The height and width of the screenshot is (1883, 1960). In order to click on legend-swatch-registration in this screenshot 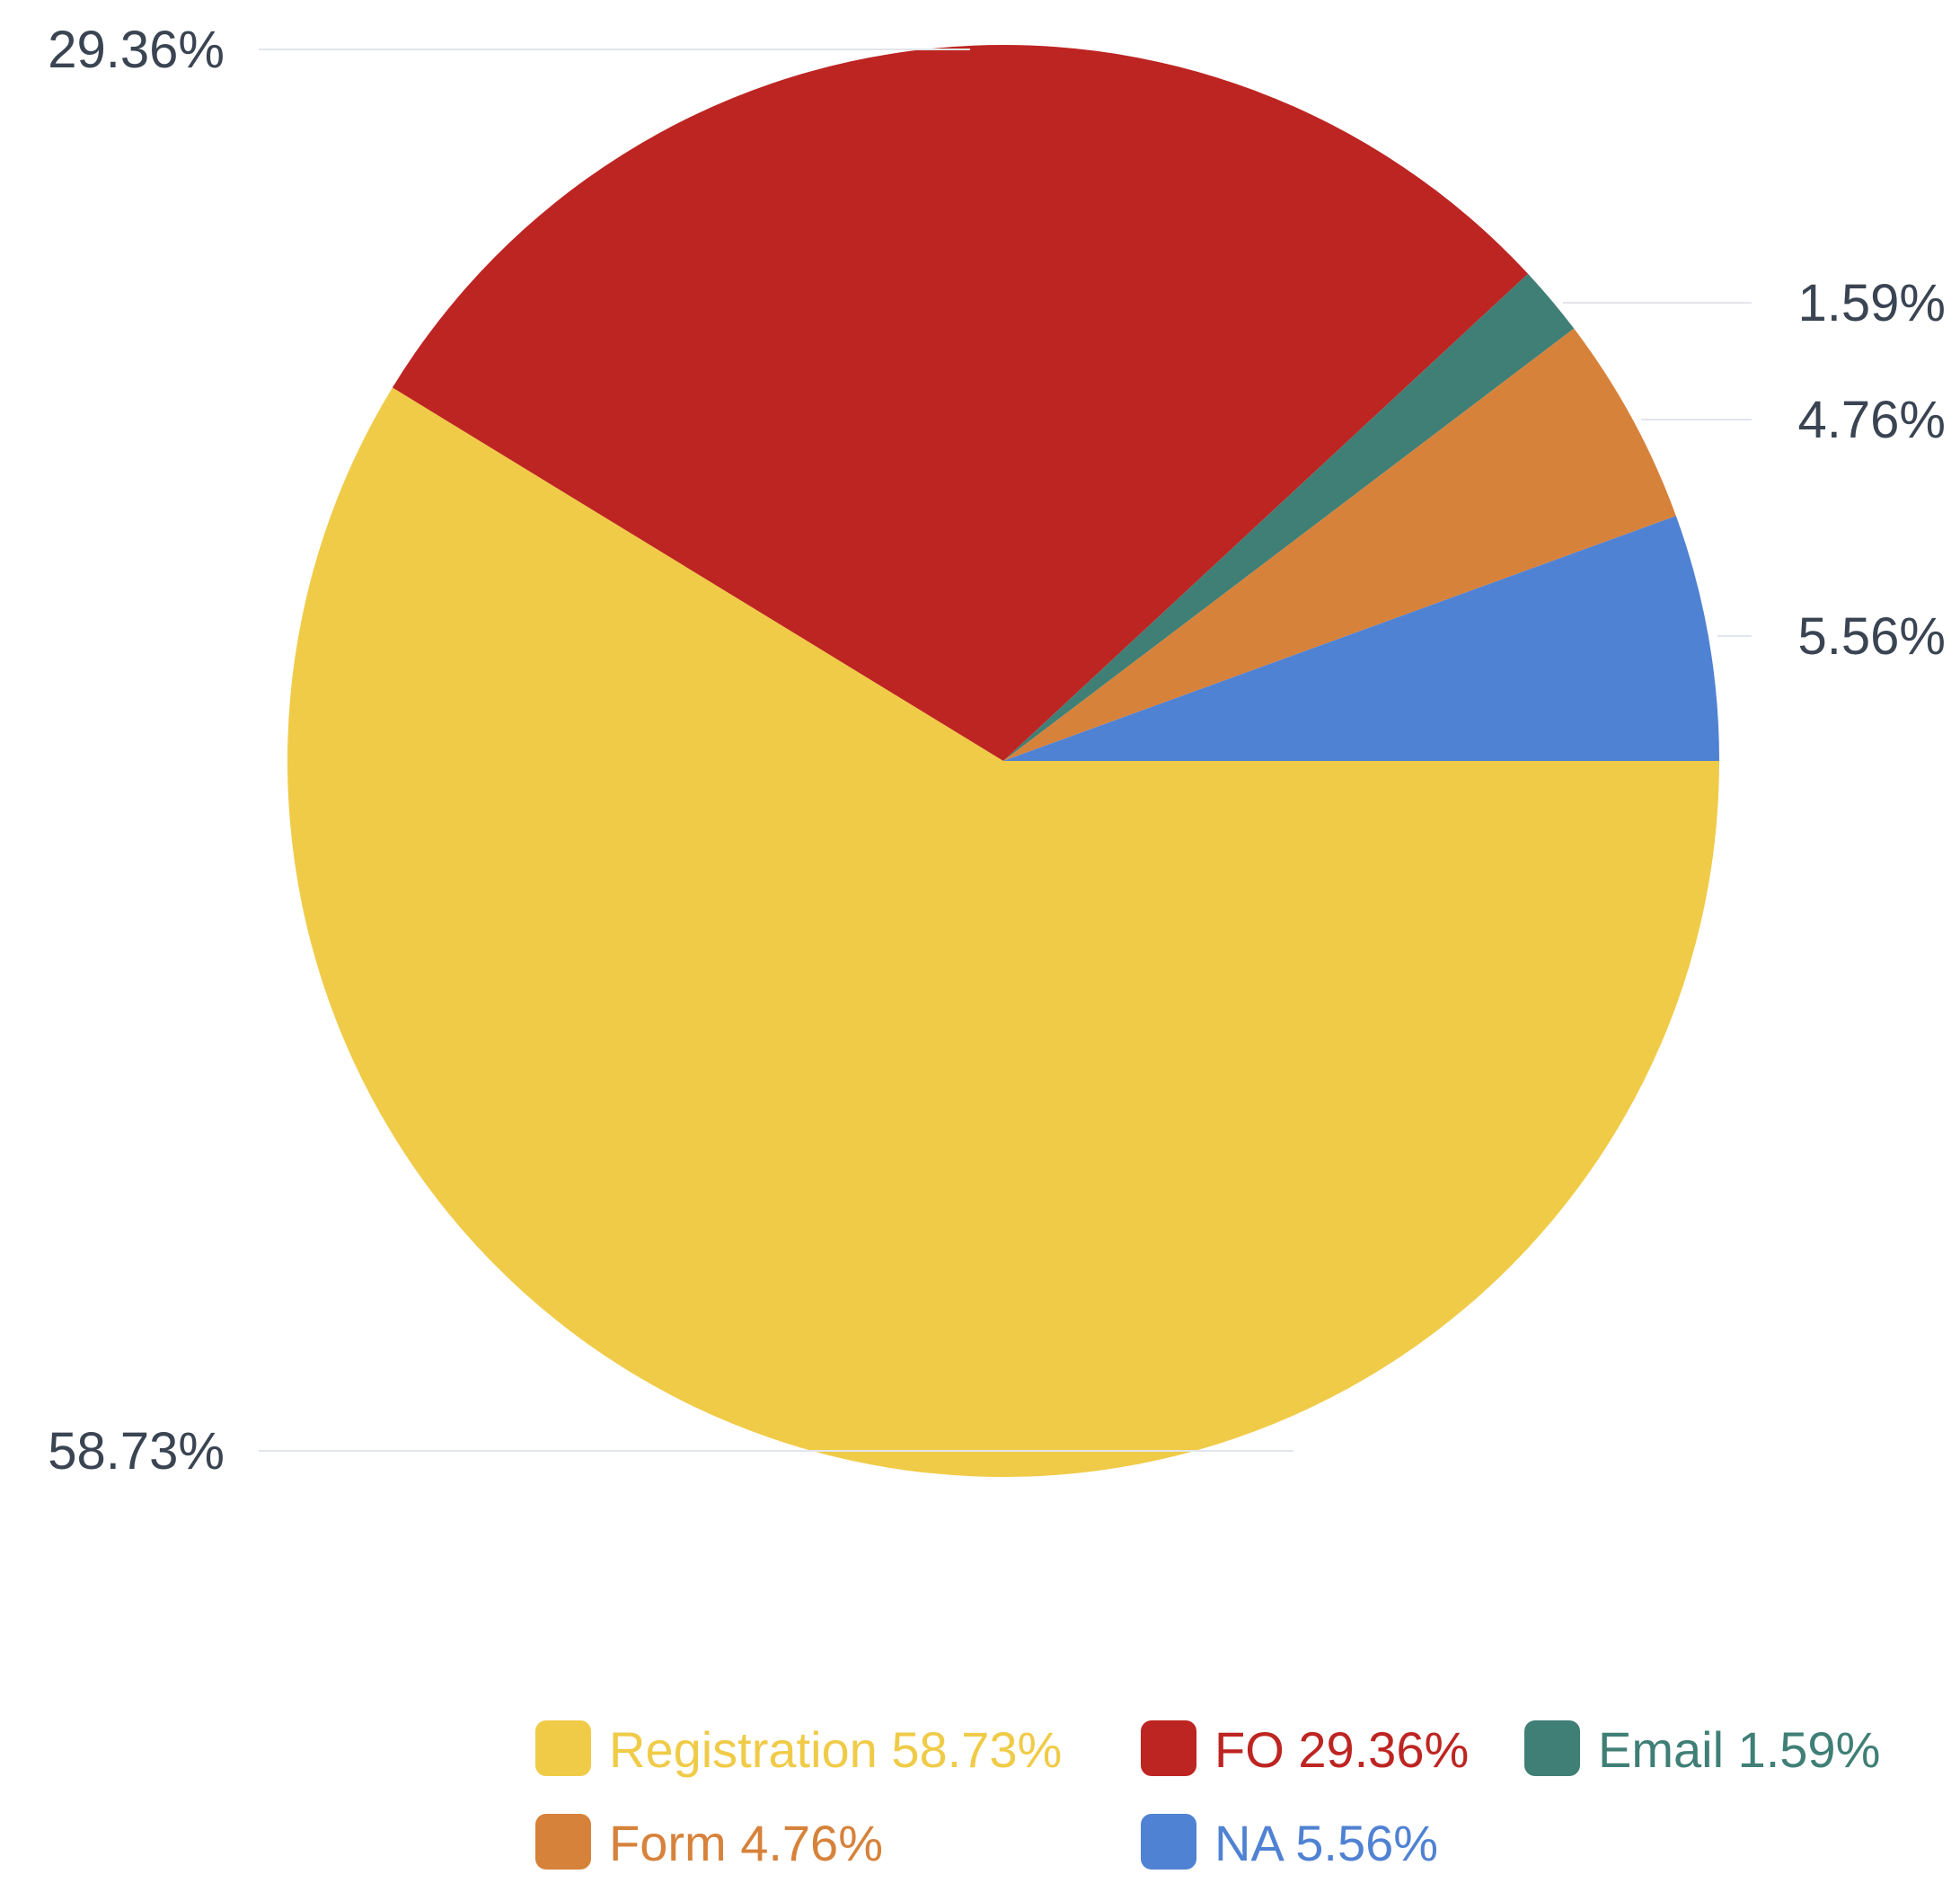, I will do `click(563, 1748)`.